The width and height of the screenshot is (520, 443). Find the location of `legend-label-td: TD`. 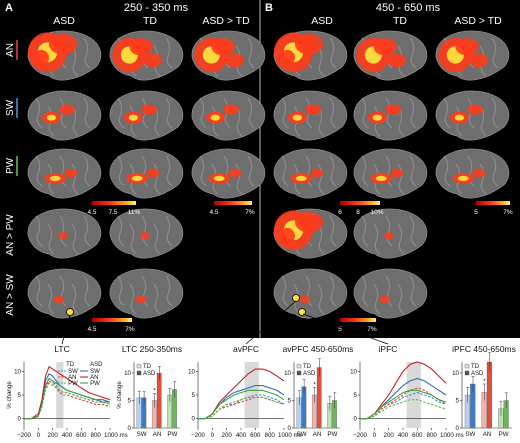

legend-label-td: TD is located at coordinates (475, 367).